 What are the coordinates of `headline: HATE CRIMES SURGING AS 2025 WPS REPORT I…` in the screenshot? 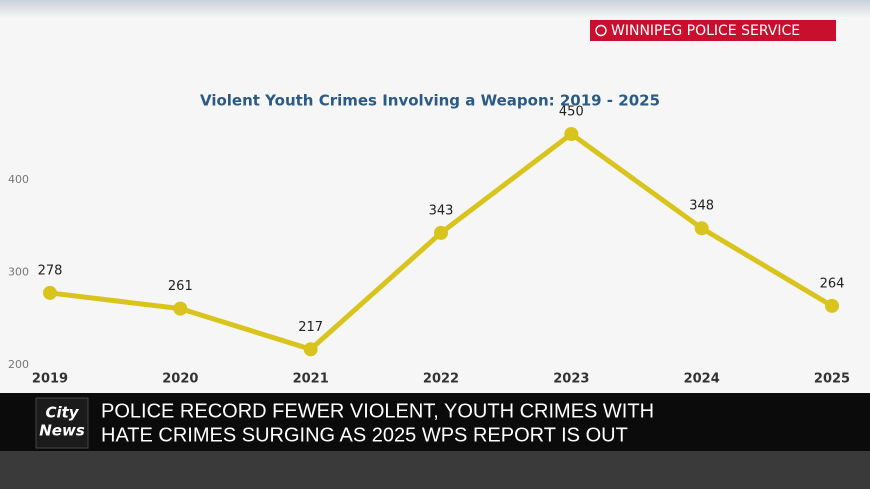 It's located at (364, 435).